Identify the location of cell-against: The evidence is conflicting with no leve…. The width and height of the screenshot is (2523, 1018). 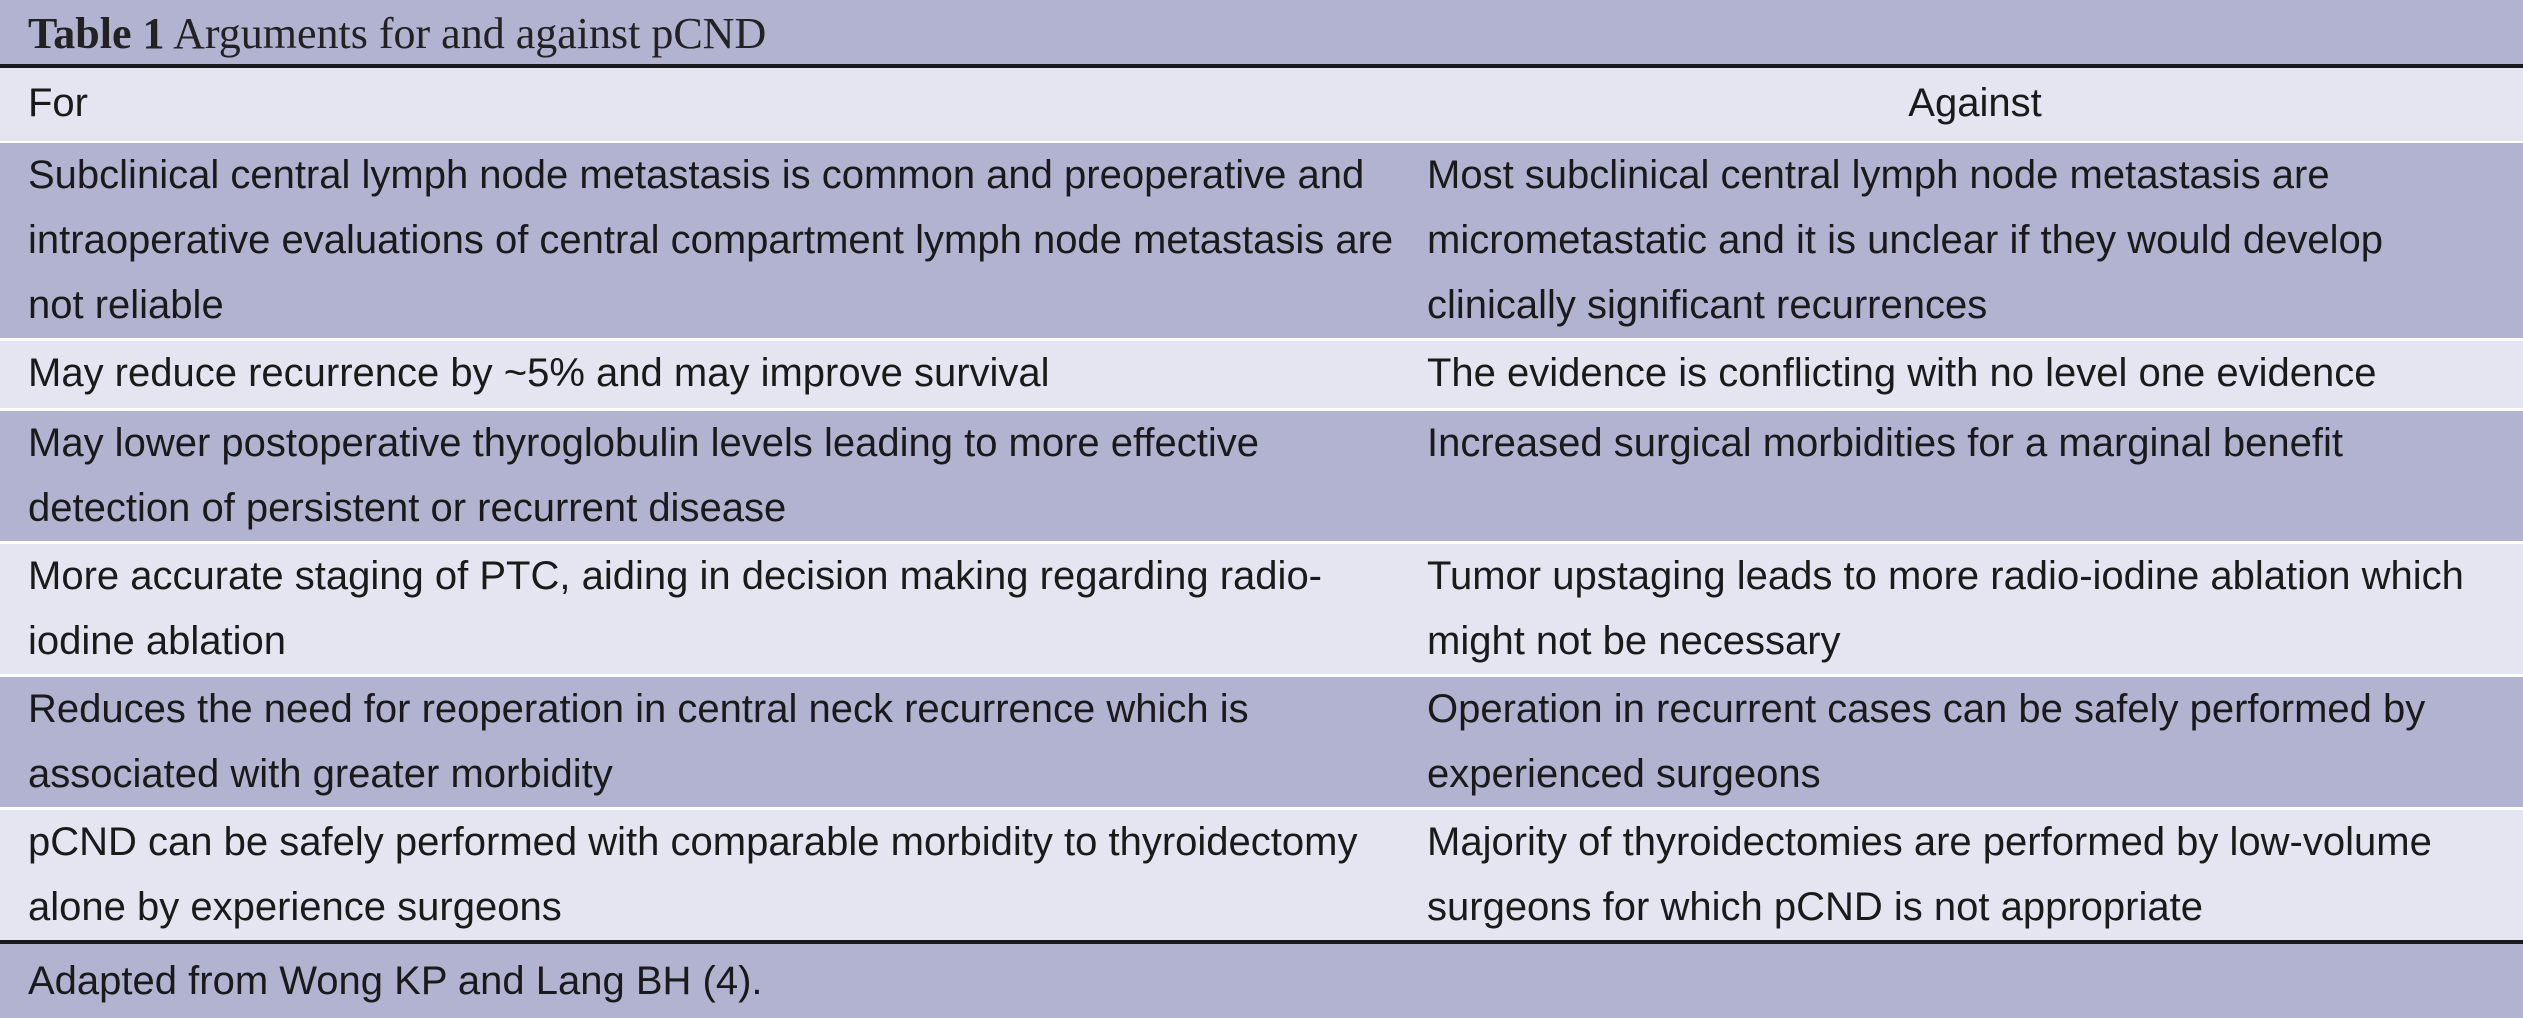
(1975, 375).